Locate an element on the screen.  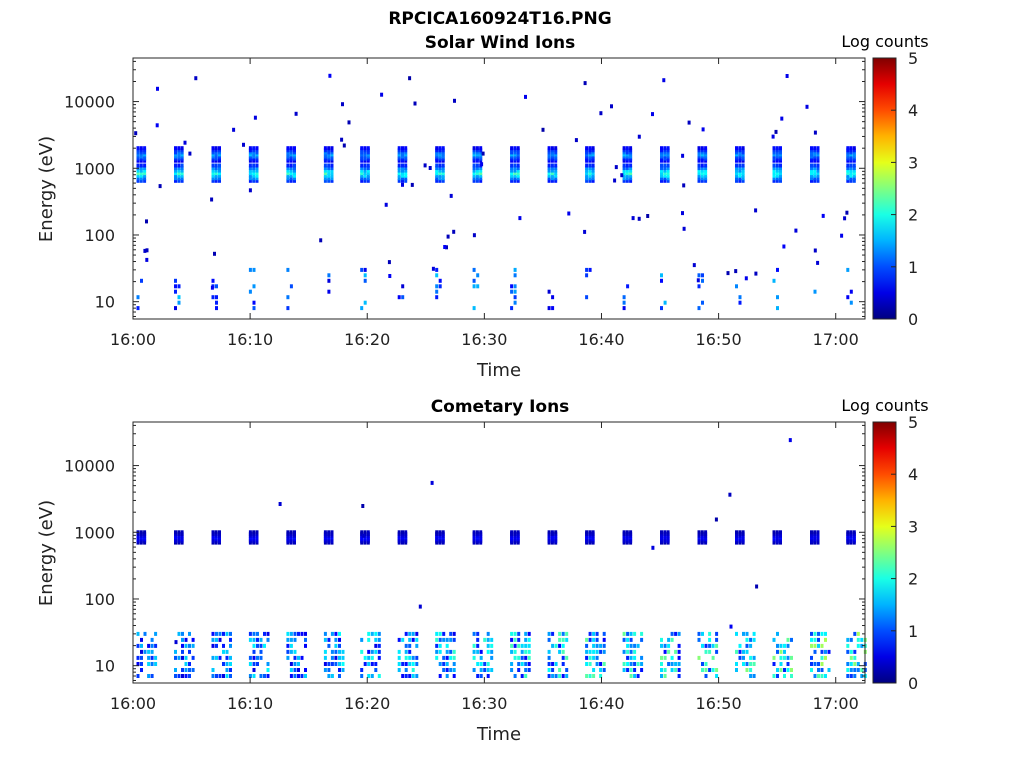
x-tick-label: 16:50 is located at coordinates (719, 703).